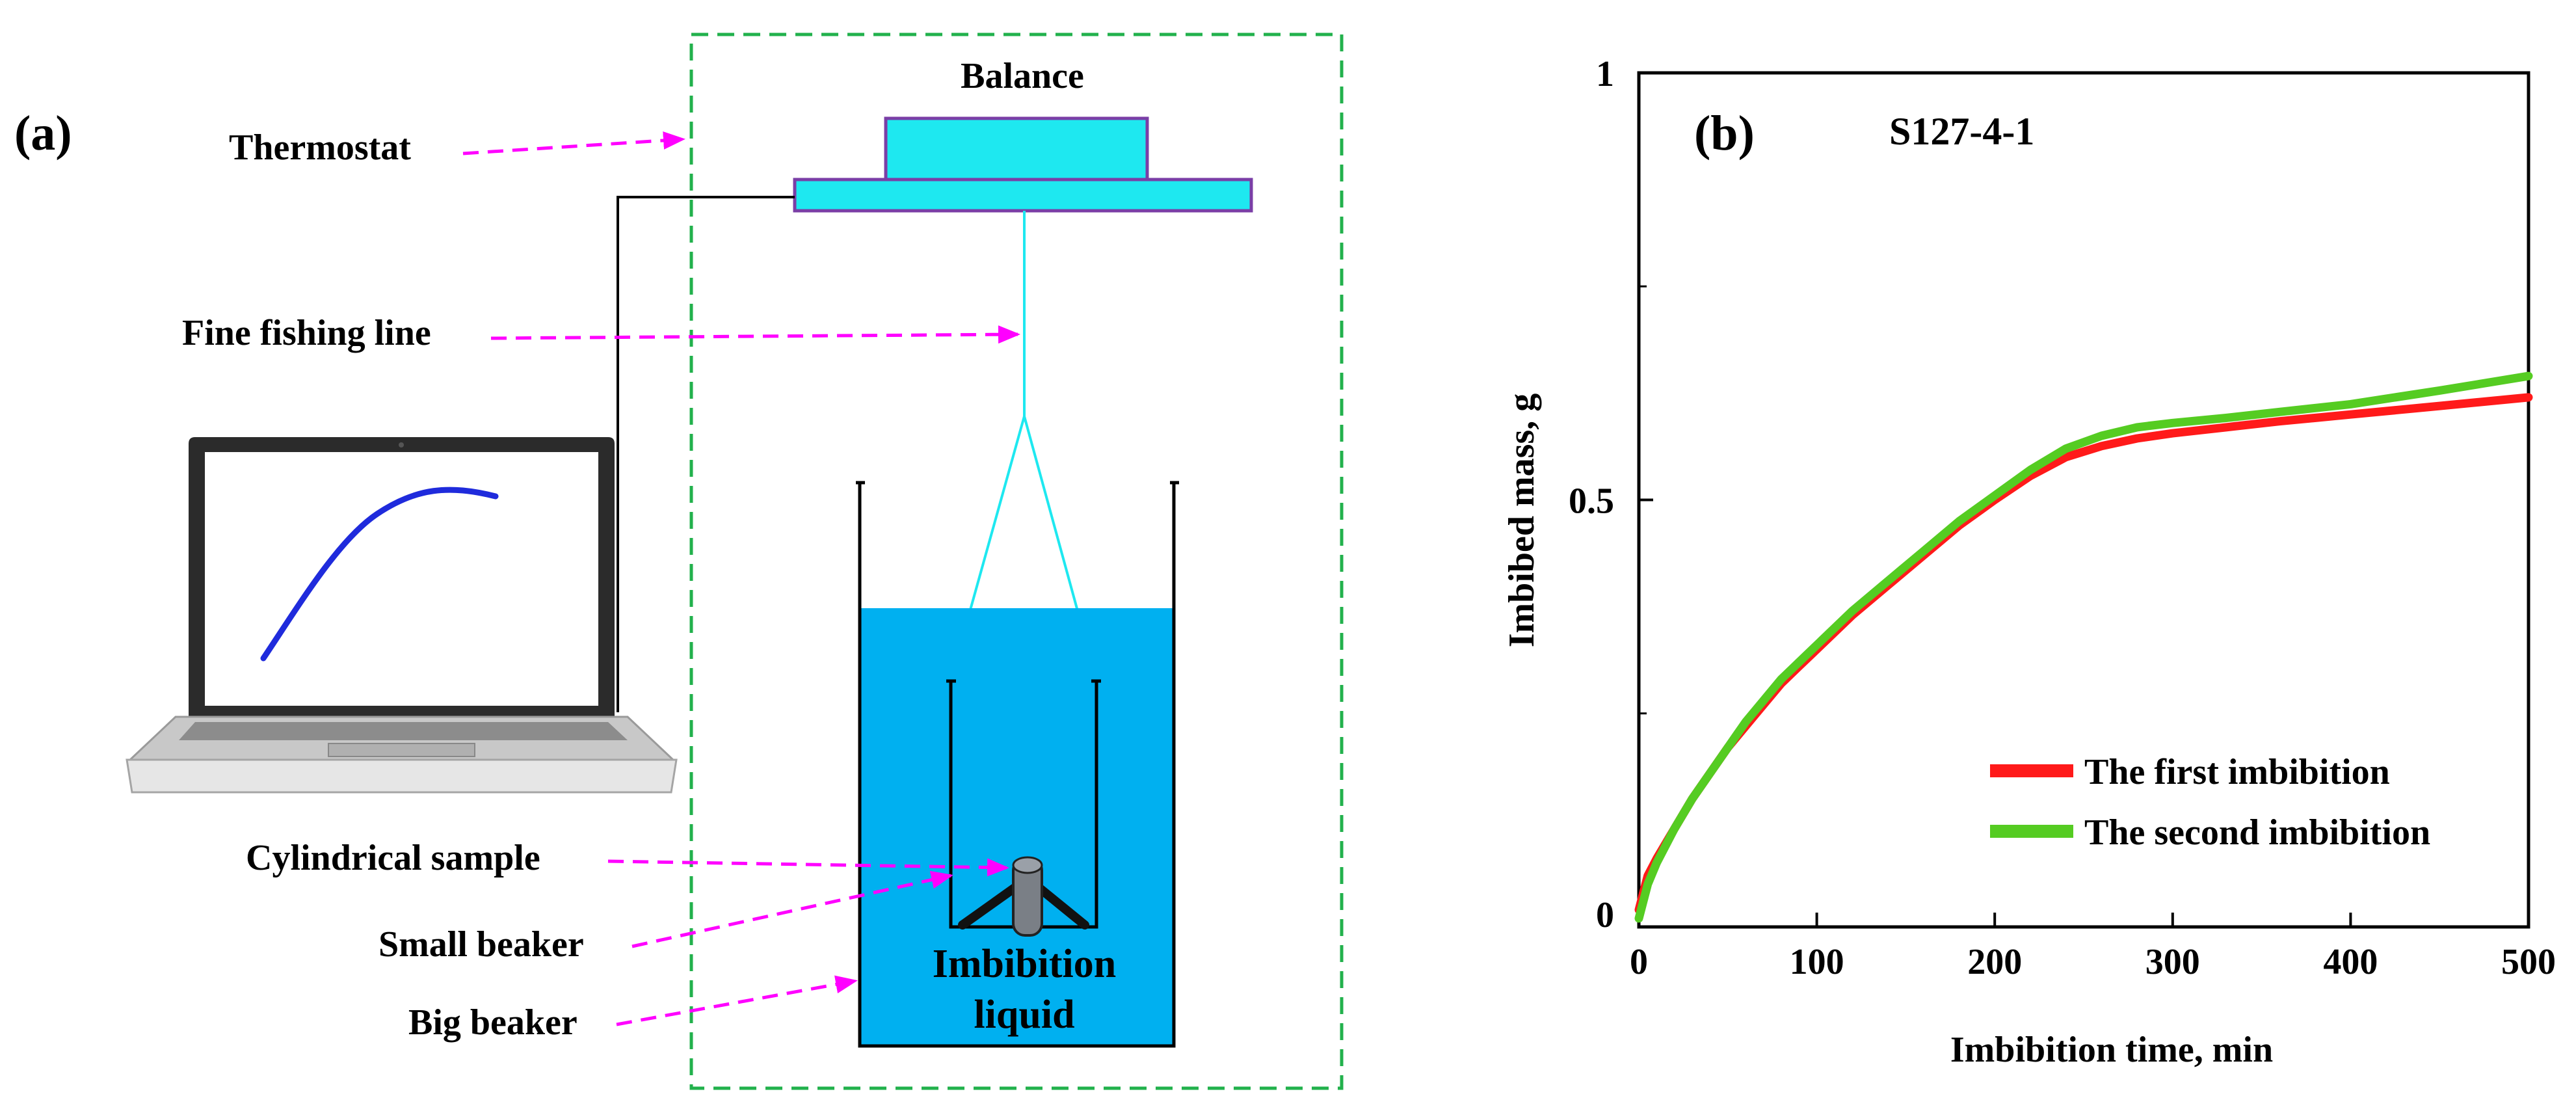 This screenshot has width=2576, height=1111. I want to click on liquid-label-line2: liquid, so click(1024, 1015).